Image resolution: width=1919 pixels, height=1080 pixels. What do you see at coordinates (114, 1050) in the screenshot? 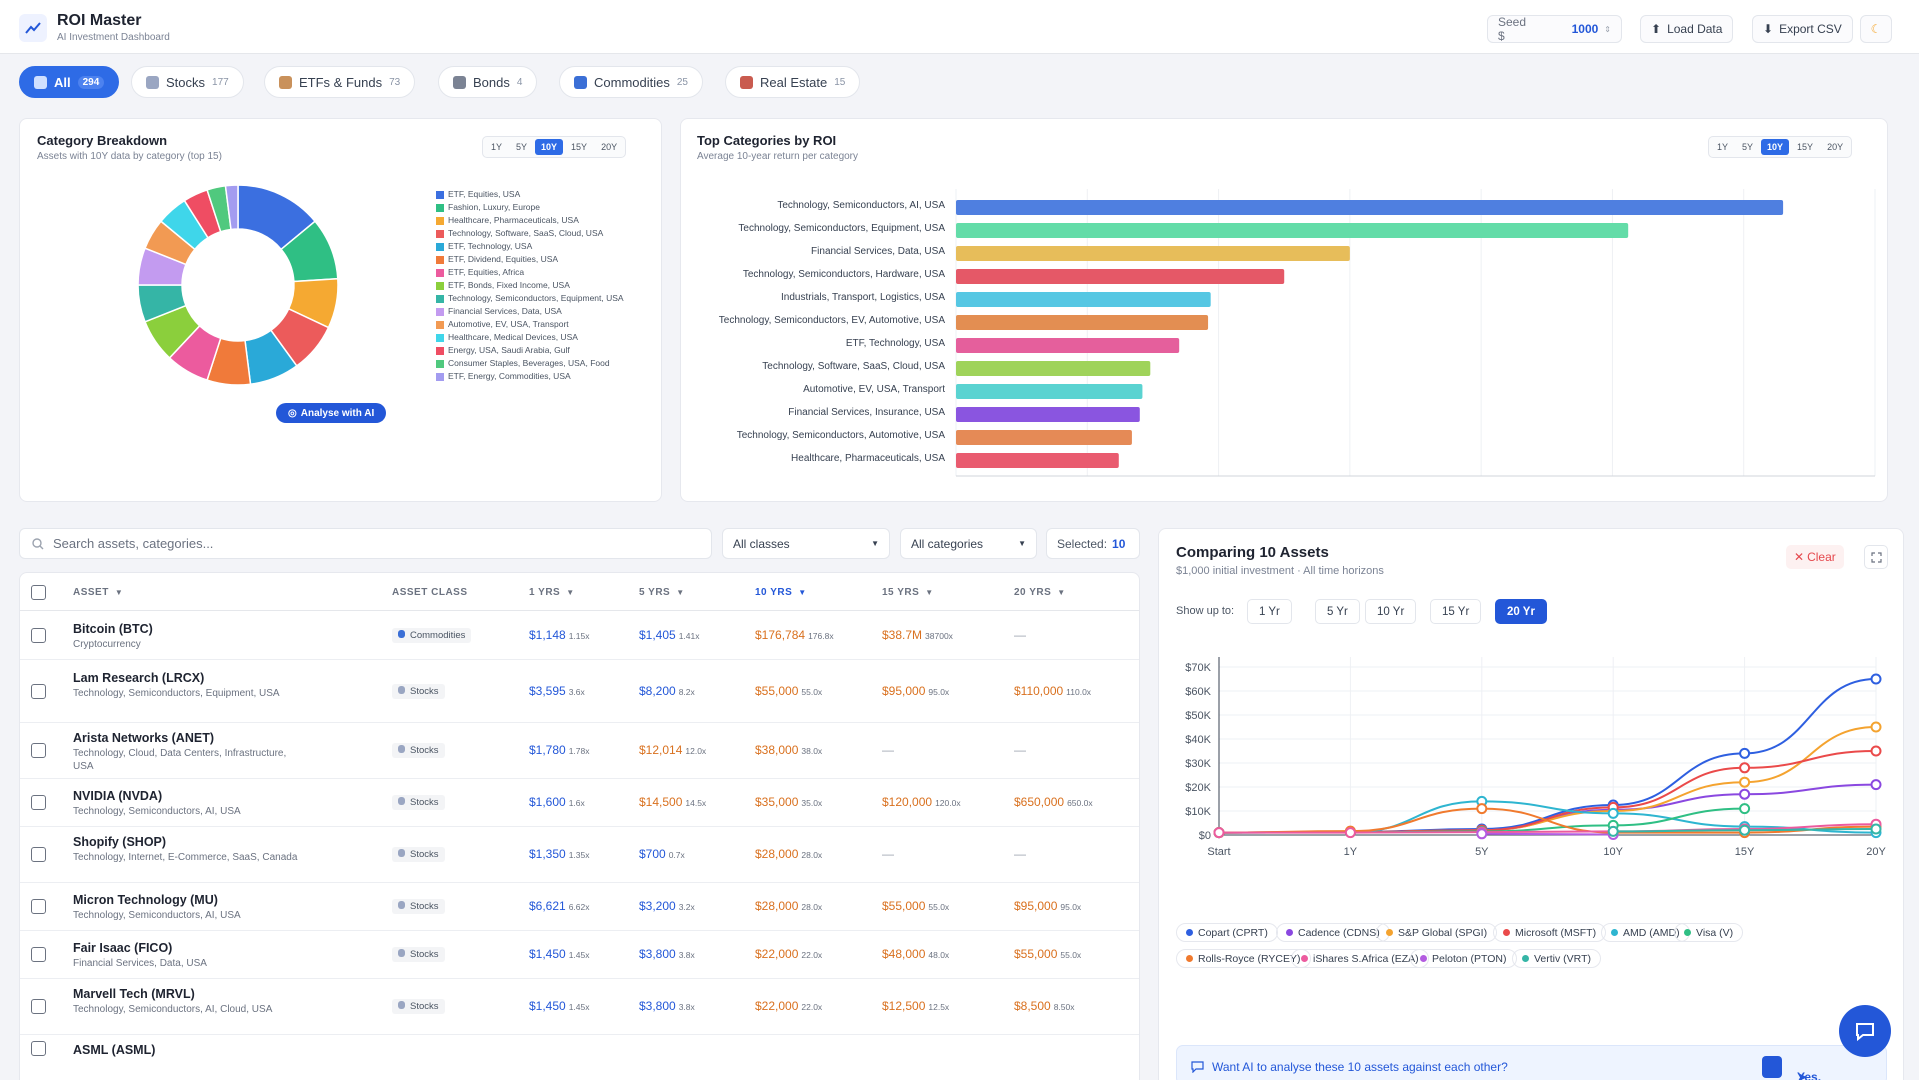
I see `asset-name: ASML (ASML)` at bounding box center [114, 1050].